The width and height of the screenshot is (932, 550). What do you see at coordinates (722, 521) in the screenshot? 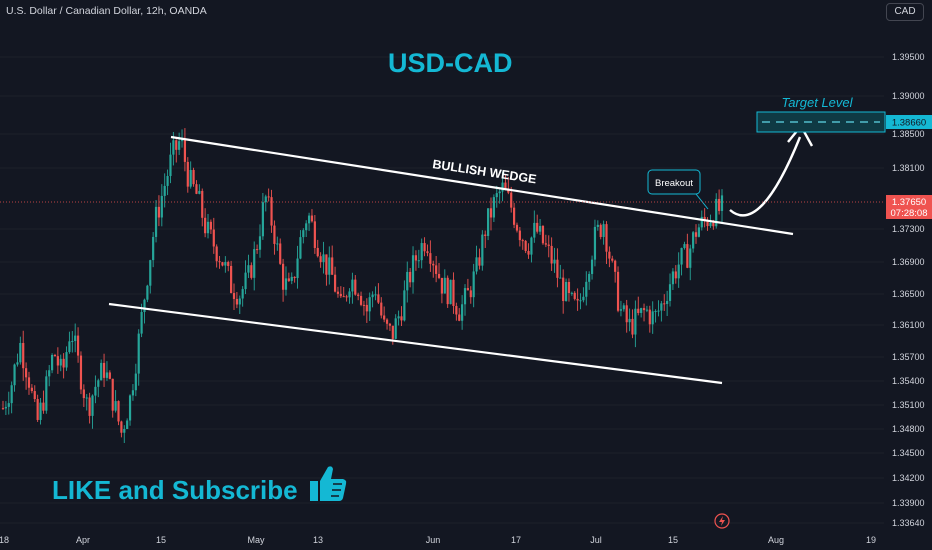
I see `lightning-icon` at bounding box center [722, 521].